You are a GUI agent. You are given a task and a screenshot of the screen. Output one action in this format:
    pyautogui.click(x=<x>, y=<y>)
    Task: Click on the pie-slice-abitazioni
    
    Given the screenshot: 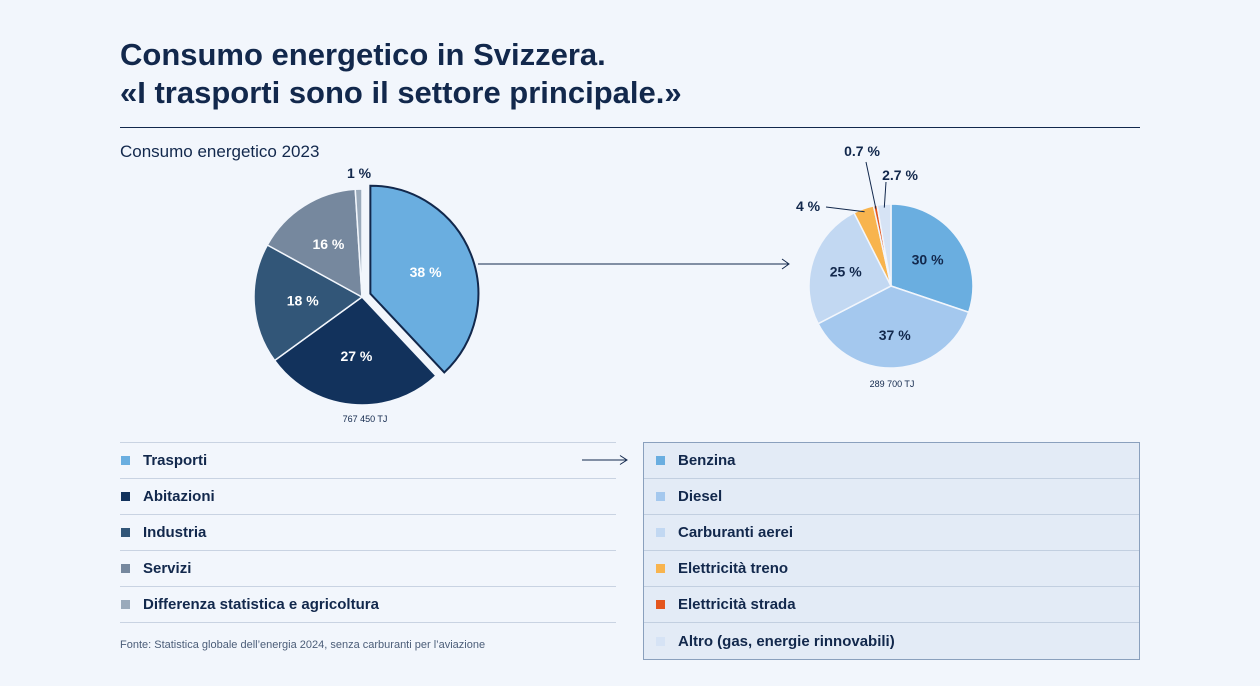 What is the action you would take?
    pyautogui.click(x=355, y=351)
    